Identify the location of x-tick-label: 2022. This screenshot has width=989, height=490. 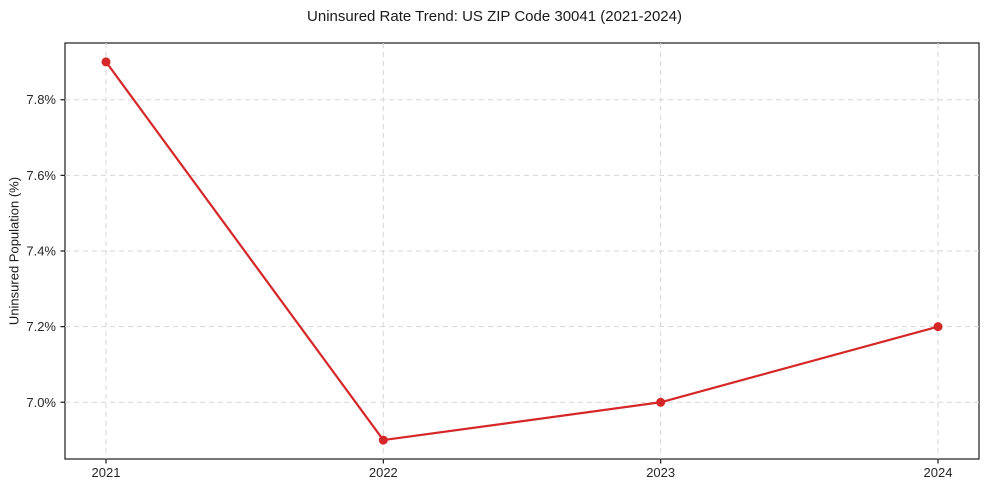
(383, 472).